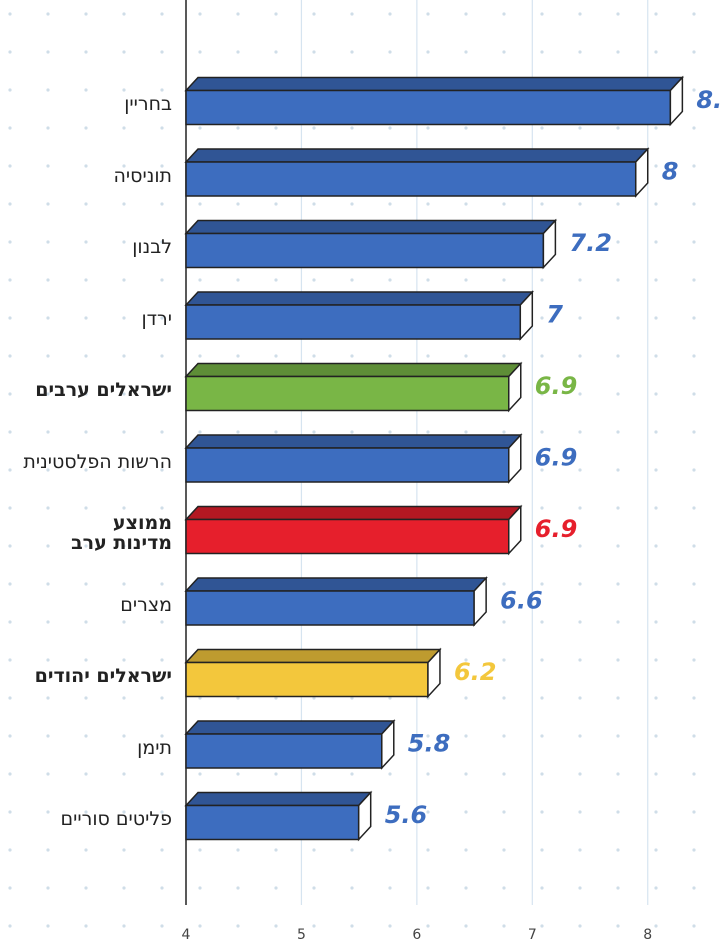 This screenshot has height=947, width=722. What do you see at coordinates (709, 100) in the screenshot?
I see `value-label: 8.3` at bounding box center [709, 100].